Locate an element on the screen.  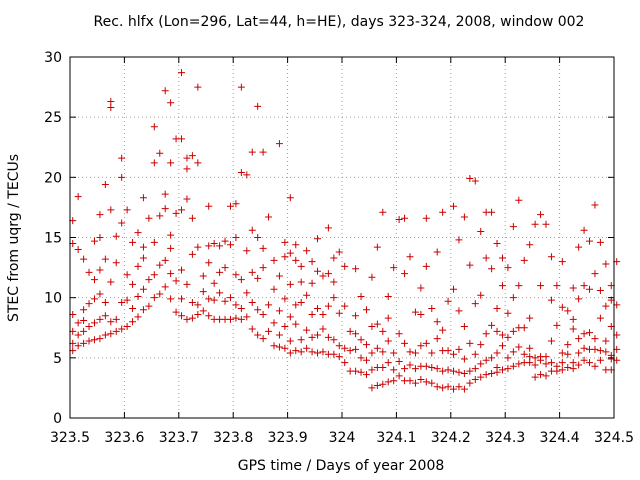
x-axis-title: GPS time / Days of year 2008 is located at coordinates (341, 466).